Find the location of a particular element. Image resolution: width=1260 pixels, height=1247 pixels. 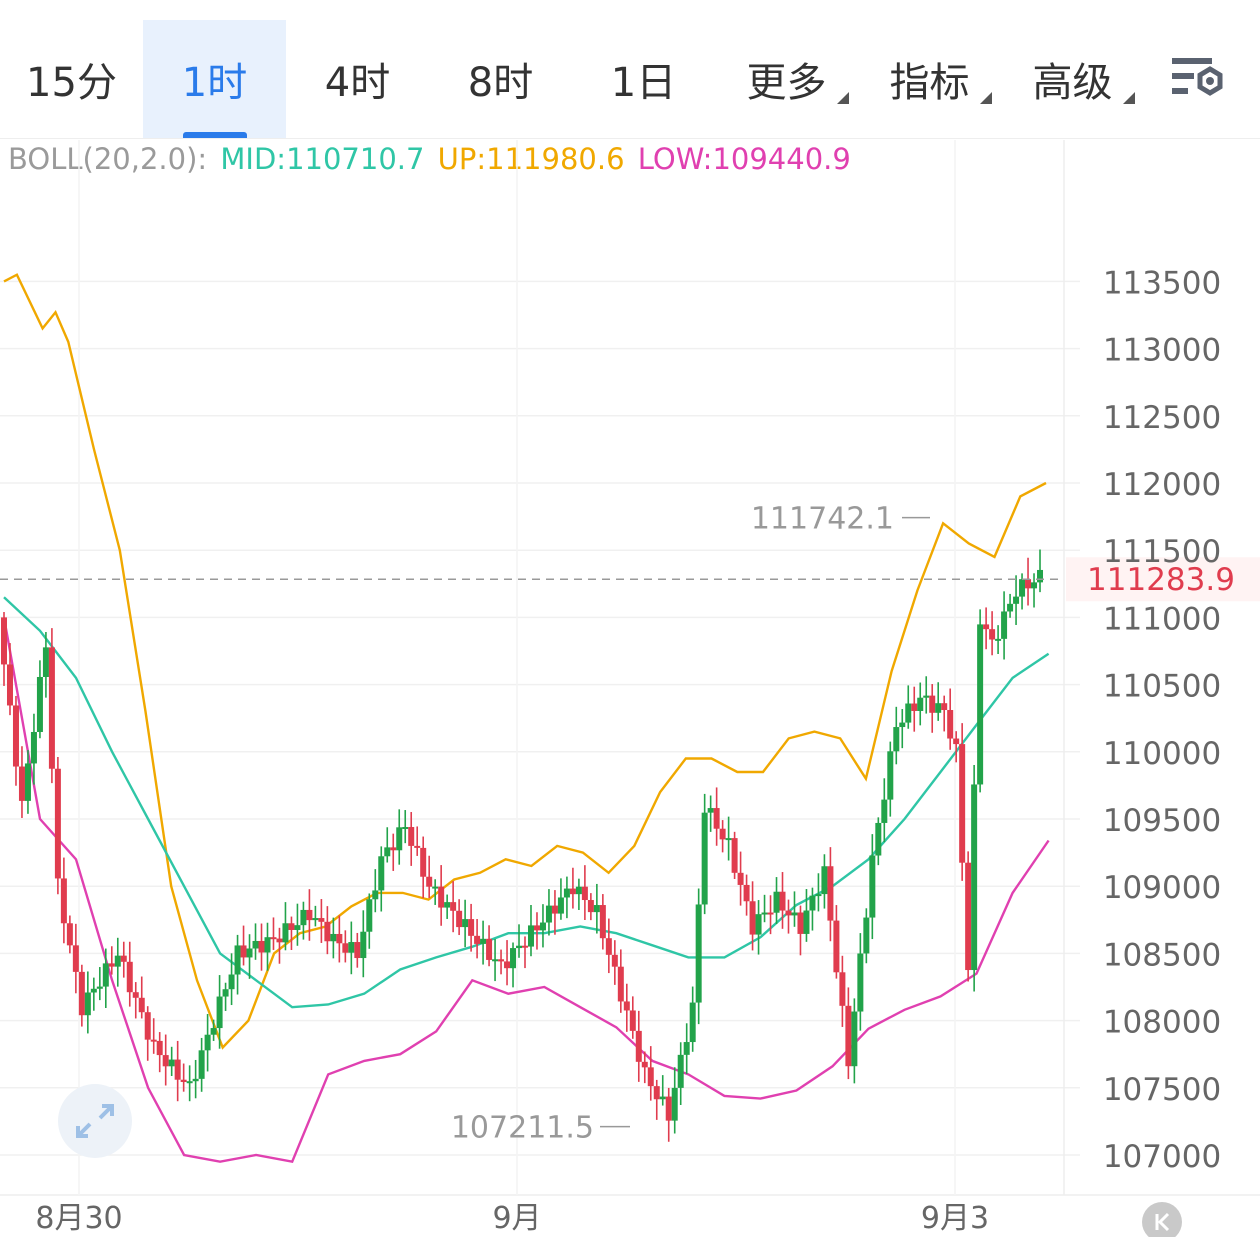

tab-indicators: 指标 is located at coordinates (929, 79).